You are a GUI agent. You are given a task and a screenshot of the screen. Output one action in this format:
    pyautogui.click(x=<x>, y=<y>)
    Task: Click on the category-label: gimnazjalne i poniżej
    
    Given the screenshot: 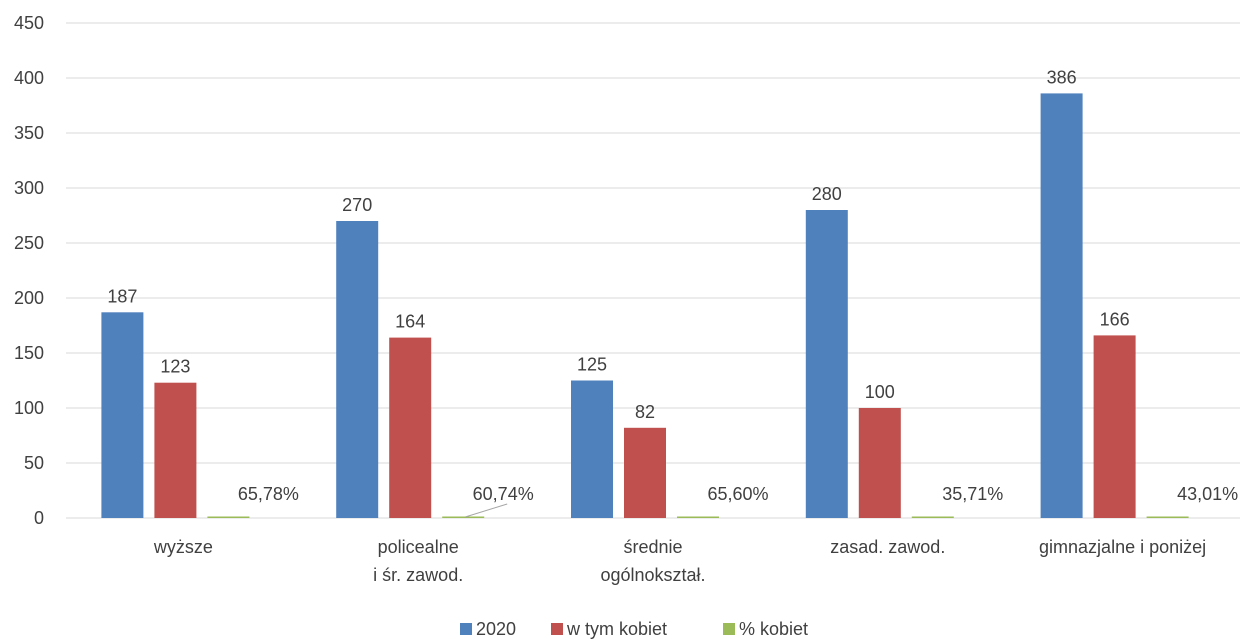 What is the action you would take?
    pyautogui.click(x=1122, y=547)
    